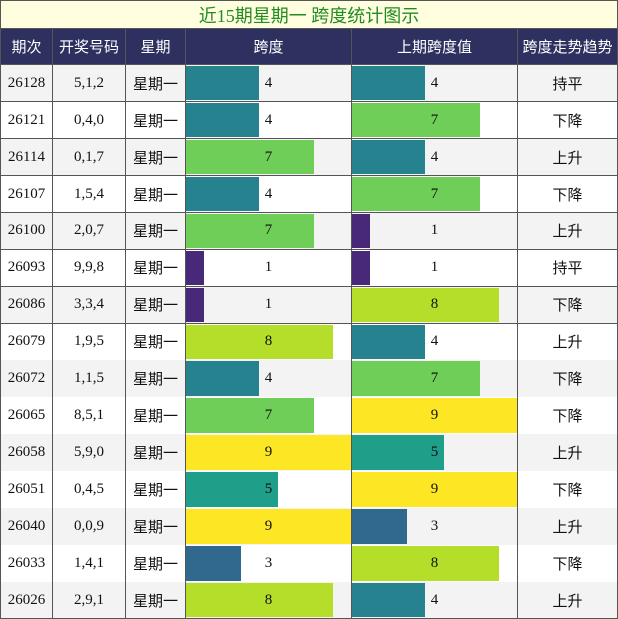 This screenshot has width=618, height=619. What do you see at coordinates (89, 600) in the screenshot?
I see `numbers-cell: 2,9,1` at bounding box center [89, 600].